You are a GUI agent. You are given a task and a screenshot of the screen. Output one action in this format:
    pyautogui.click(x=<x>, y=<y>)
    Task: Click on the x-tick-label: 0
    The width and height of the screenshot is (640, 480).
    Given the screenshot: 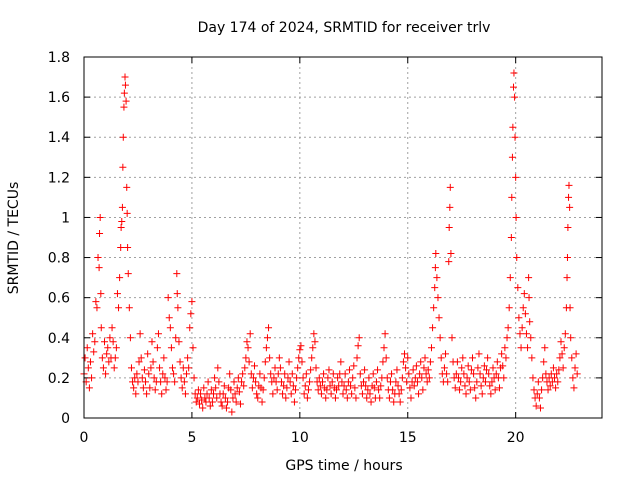 What is the action you would take?
    pyautogui.click(x=84, y=438)
    